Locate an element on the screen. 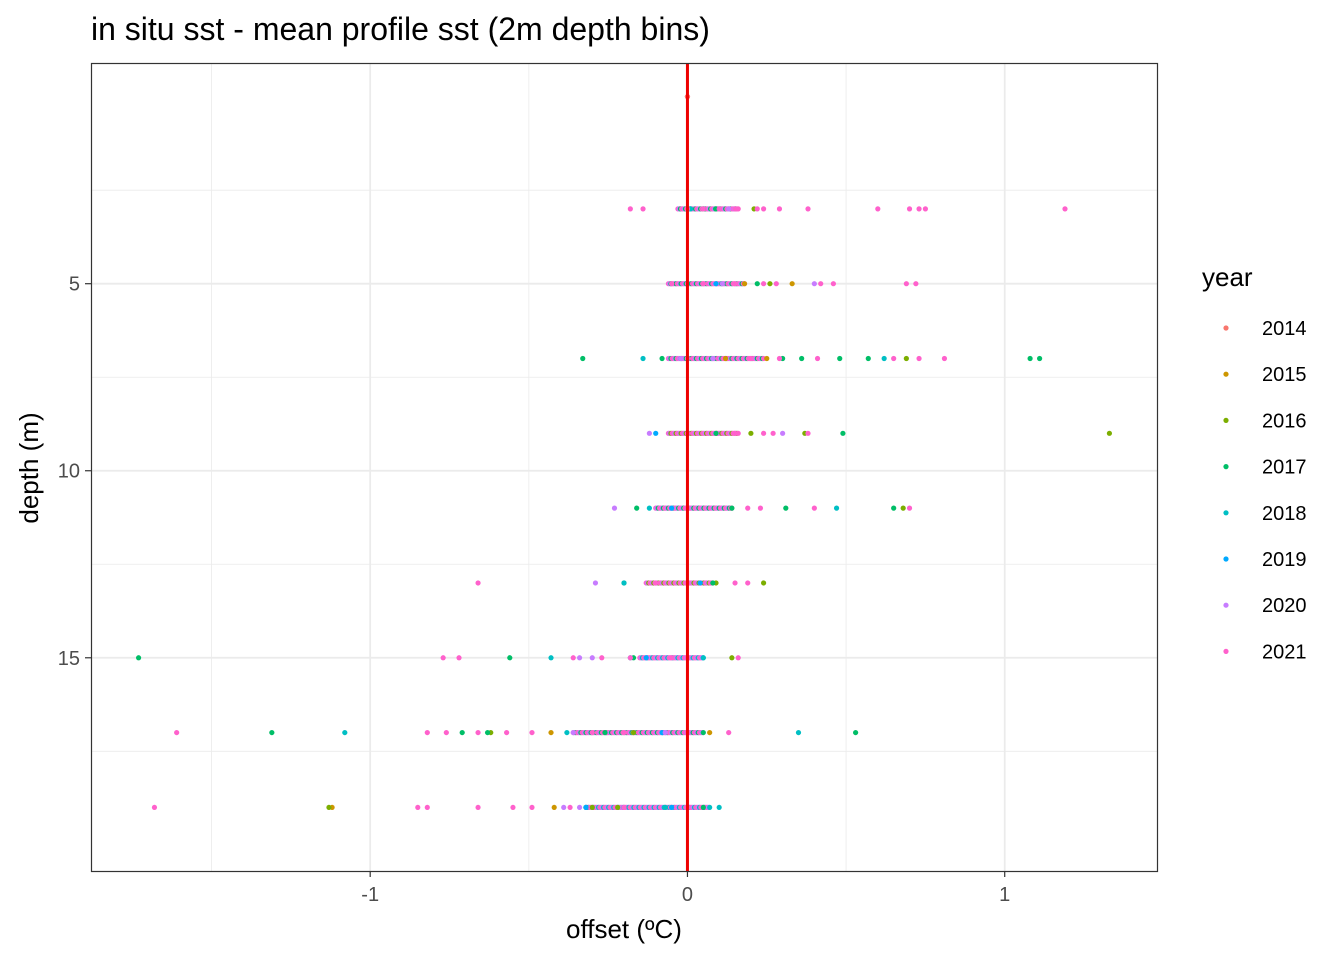 This screenshot has width=1344, height=960. legend-key-2020 is located at coordinates (1226, 605).